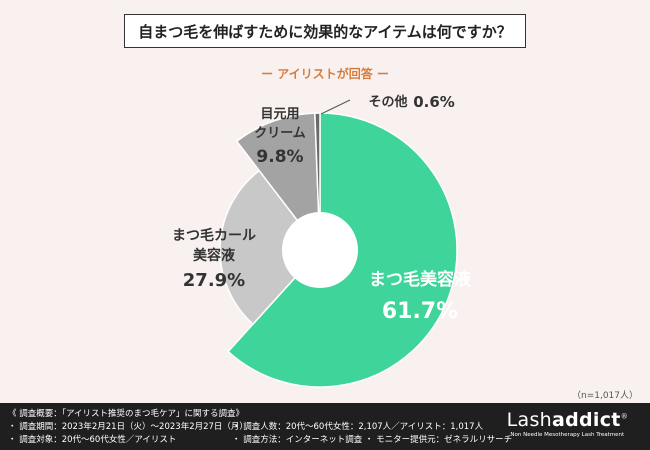 The image size is (650, 450). What do you see at coordinates (604, 396) in the screenshot?
I see `sample-size-note: （n=1,017人）` at bounding box center [604, 396].